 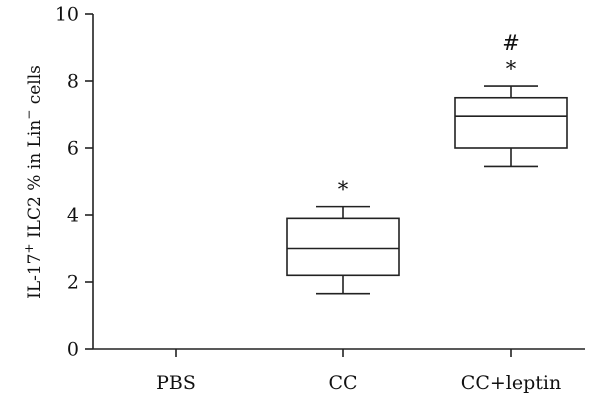 I want to click on y-tick-label: 6, so click(x=73, y=149).